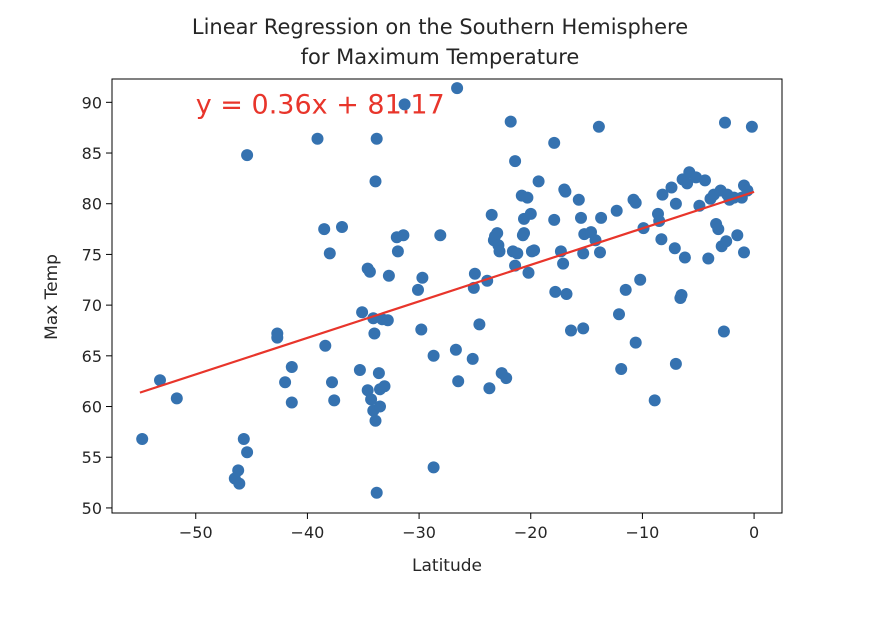 This screenshot has height=620, width=878. What do you see at coordinates (92, 407) in the screenshot?
I see `y-tick-label: 60` at bounding box center [92, 407].